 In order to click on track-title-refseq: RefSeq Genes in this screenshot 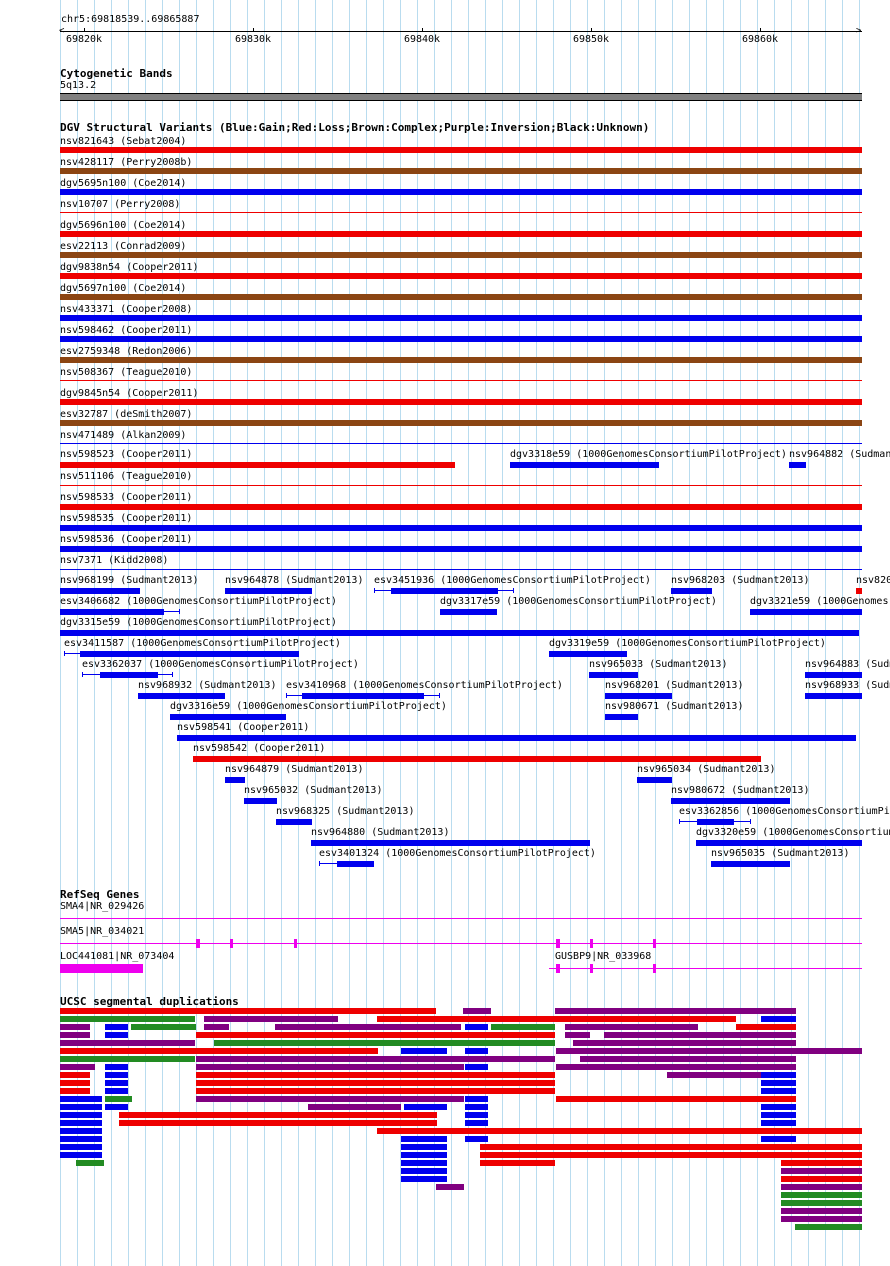, I will do `click(100, 894)`.